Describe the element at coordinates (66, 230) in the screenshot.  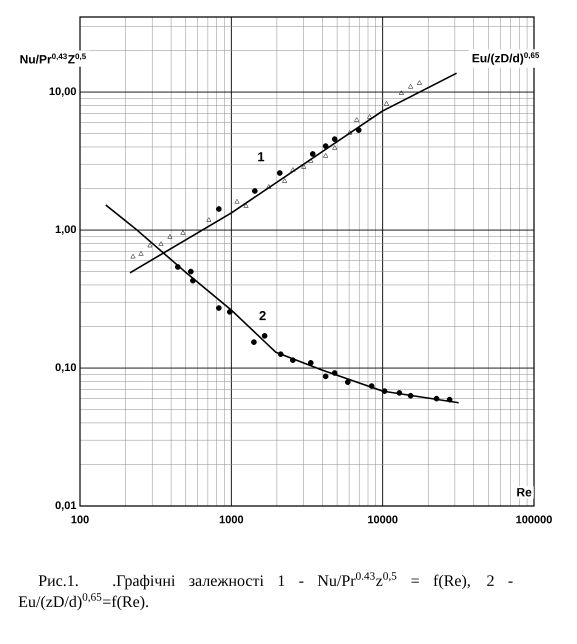
I see `y-tick-label: 1,00` at that location.